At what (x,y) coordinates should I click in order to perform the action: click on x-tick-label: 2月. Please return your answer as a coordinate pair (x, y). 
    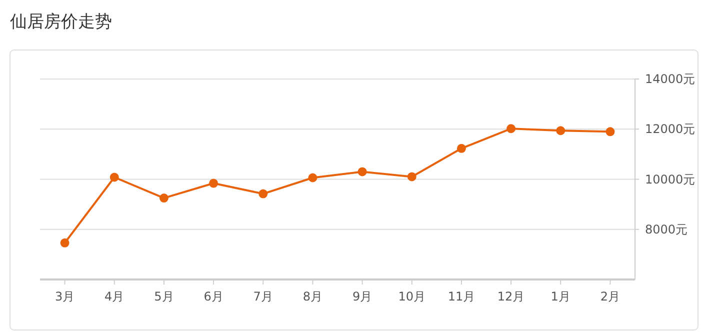
    Looking at the image, I should click on (610, 297).